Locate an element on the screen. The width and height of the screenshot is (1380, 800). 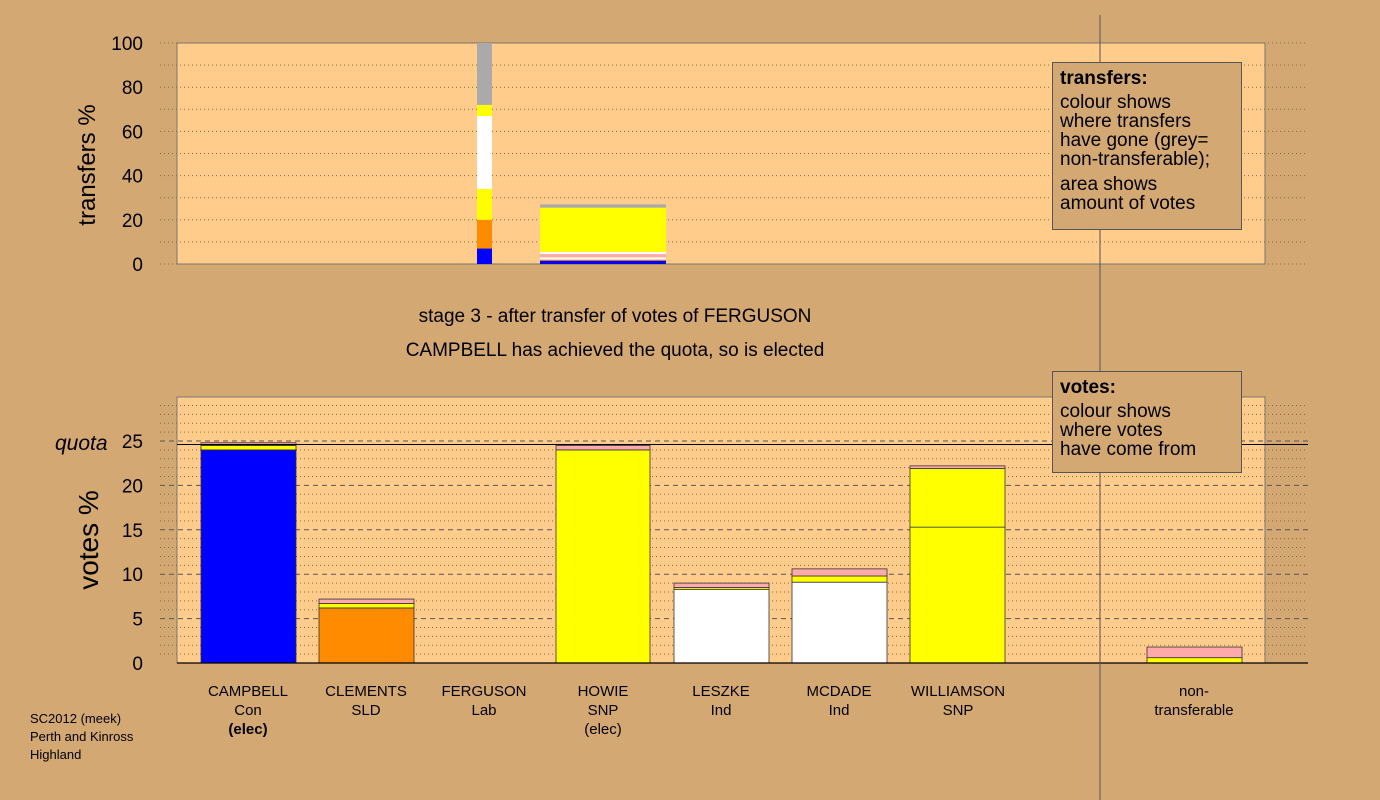
candidate-party: Con is located at coordinates (248, 710).